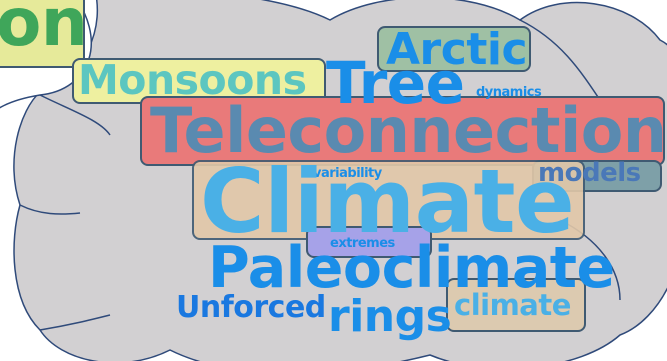 This screenshot has height=361, width=667. What do you see at coordinates (390, 316) in the screenshot?
I see `word-rings: rings` at bounding box center [390, 316].